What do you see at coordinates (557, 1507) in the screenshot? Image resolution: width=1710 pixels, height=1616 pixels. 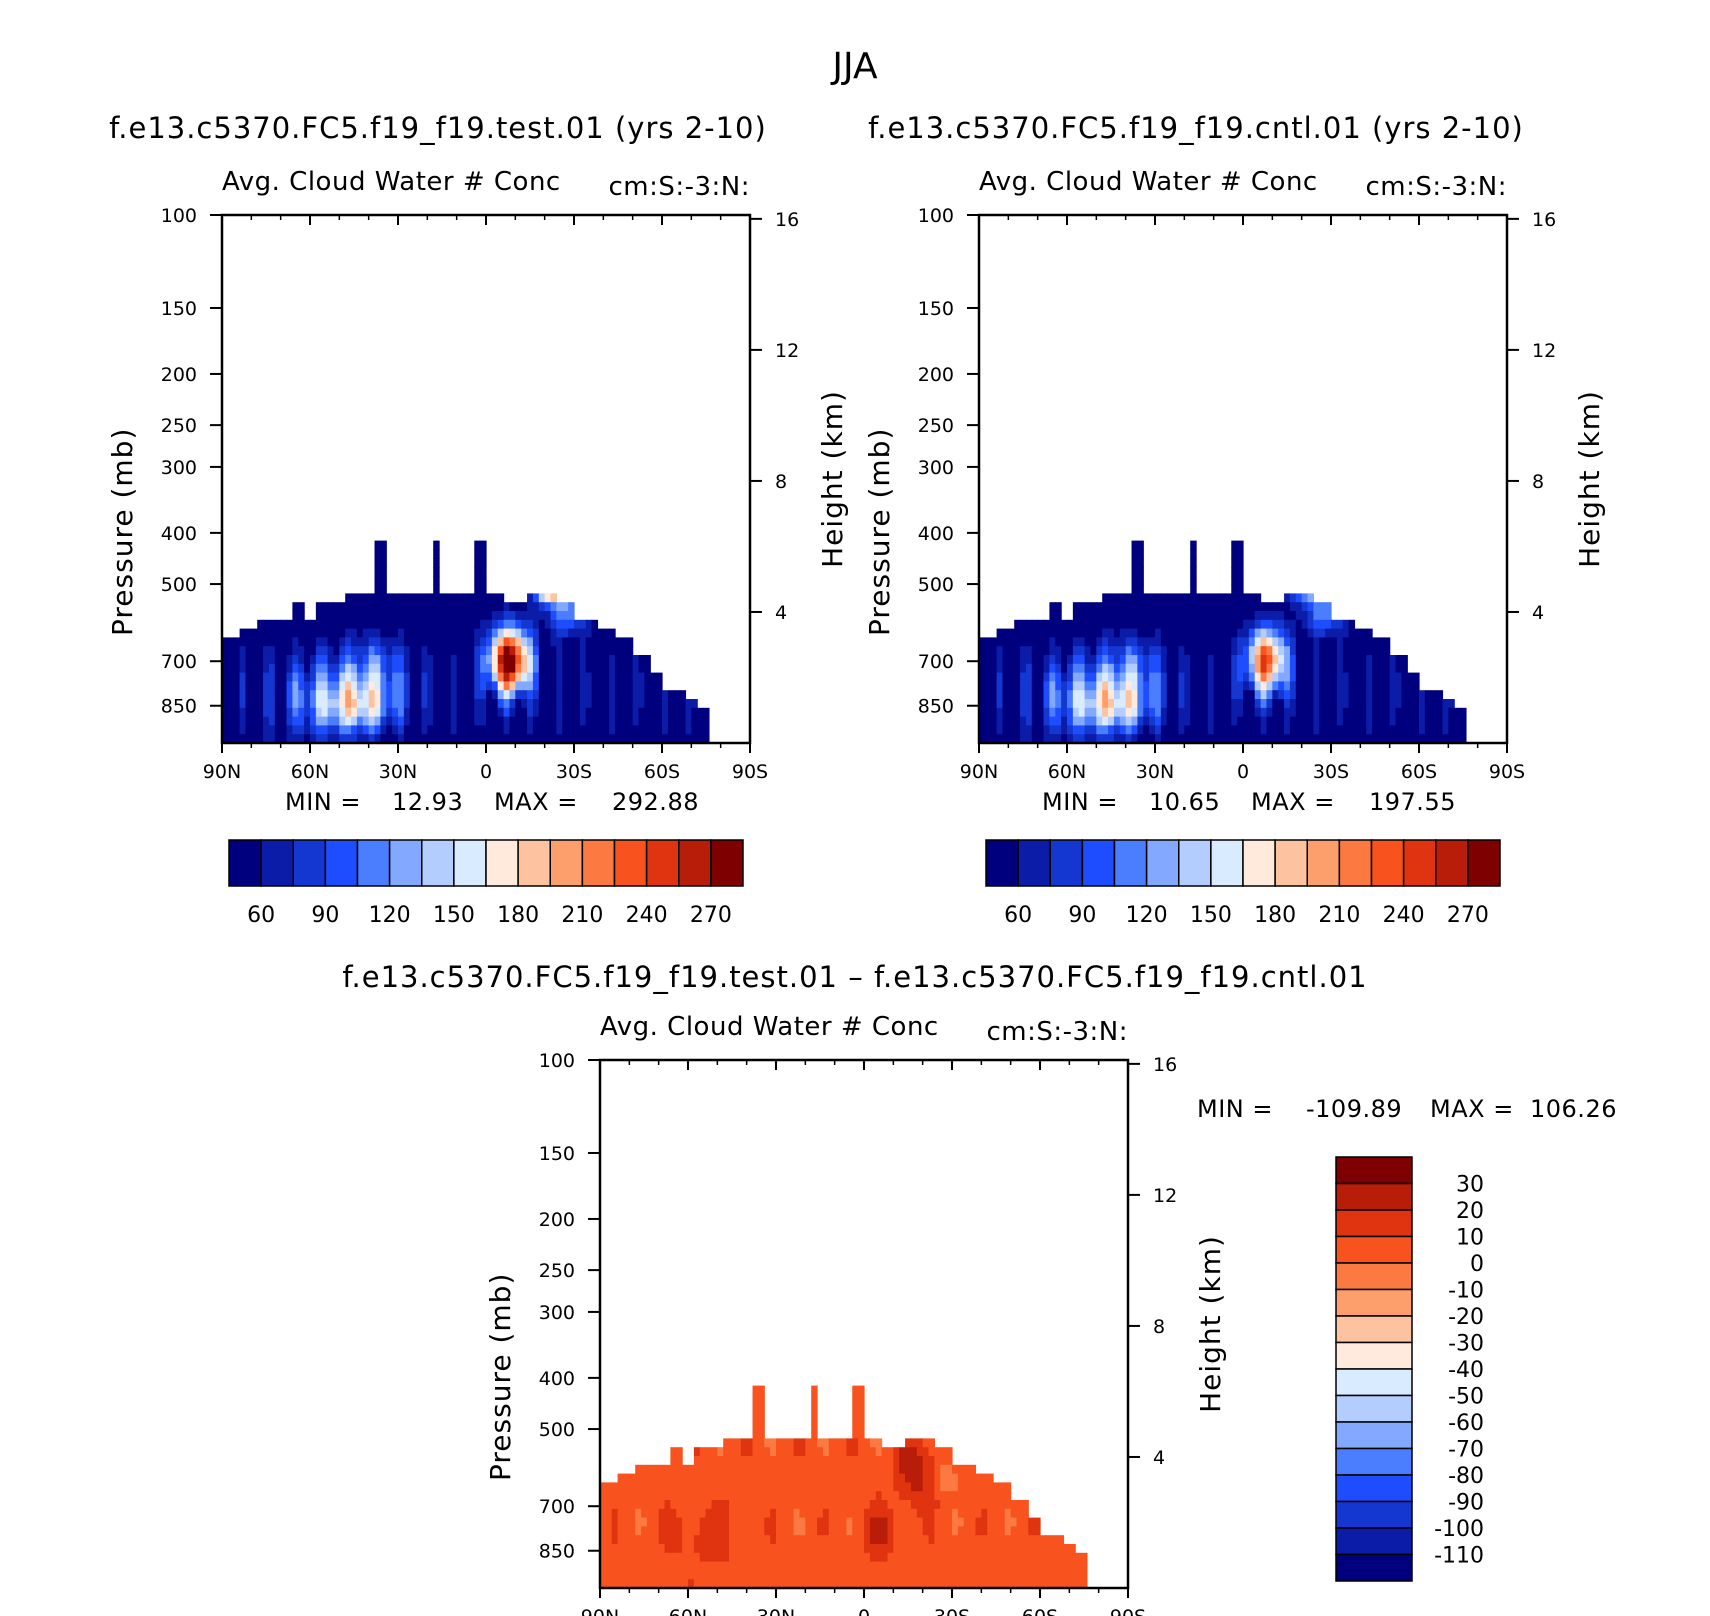 I see `y-tick-label: 700` at bounding box center [557, 1507].